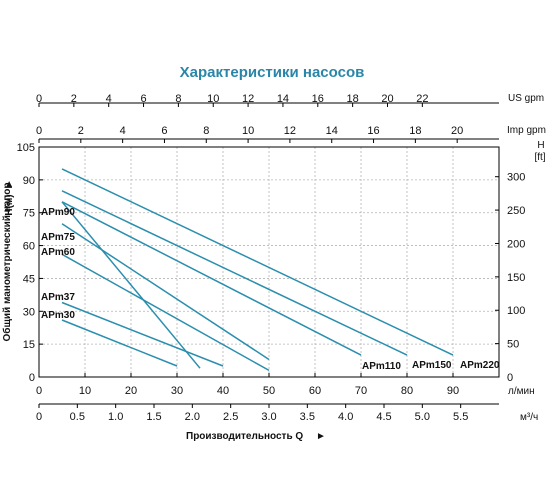 The image size is (560, 504). Describe the element at coordinates (415, 131) in the screenshot. I see `imp-gpm-axis-tick-label: 18` at that location.